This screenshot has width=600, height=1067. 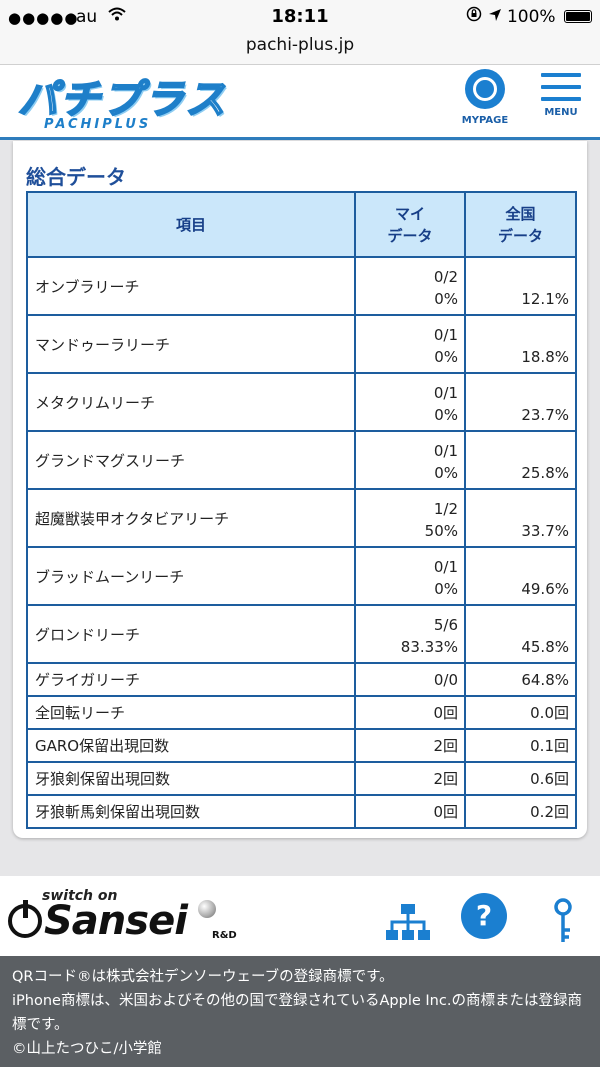 What do you see at coordinates (520, 634) in the screenshot?
I see `row-national-data: 45.8%` at bounding box center [520, 634].